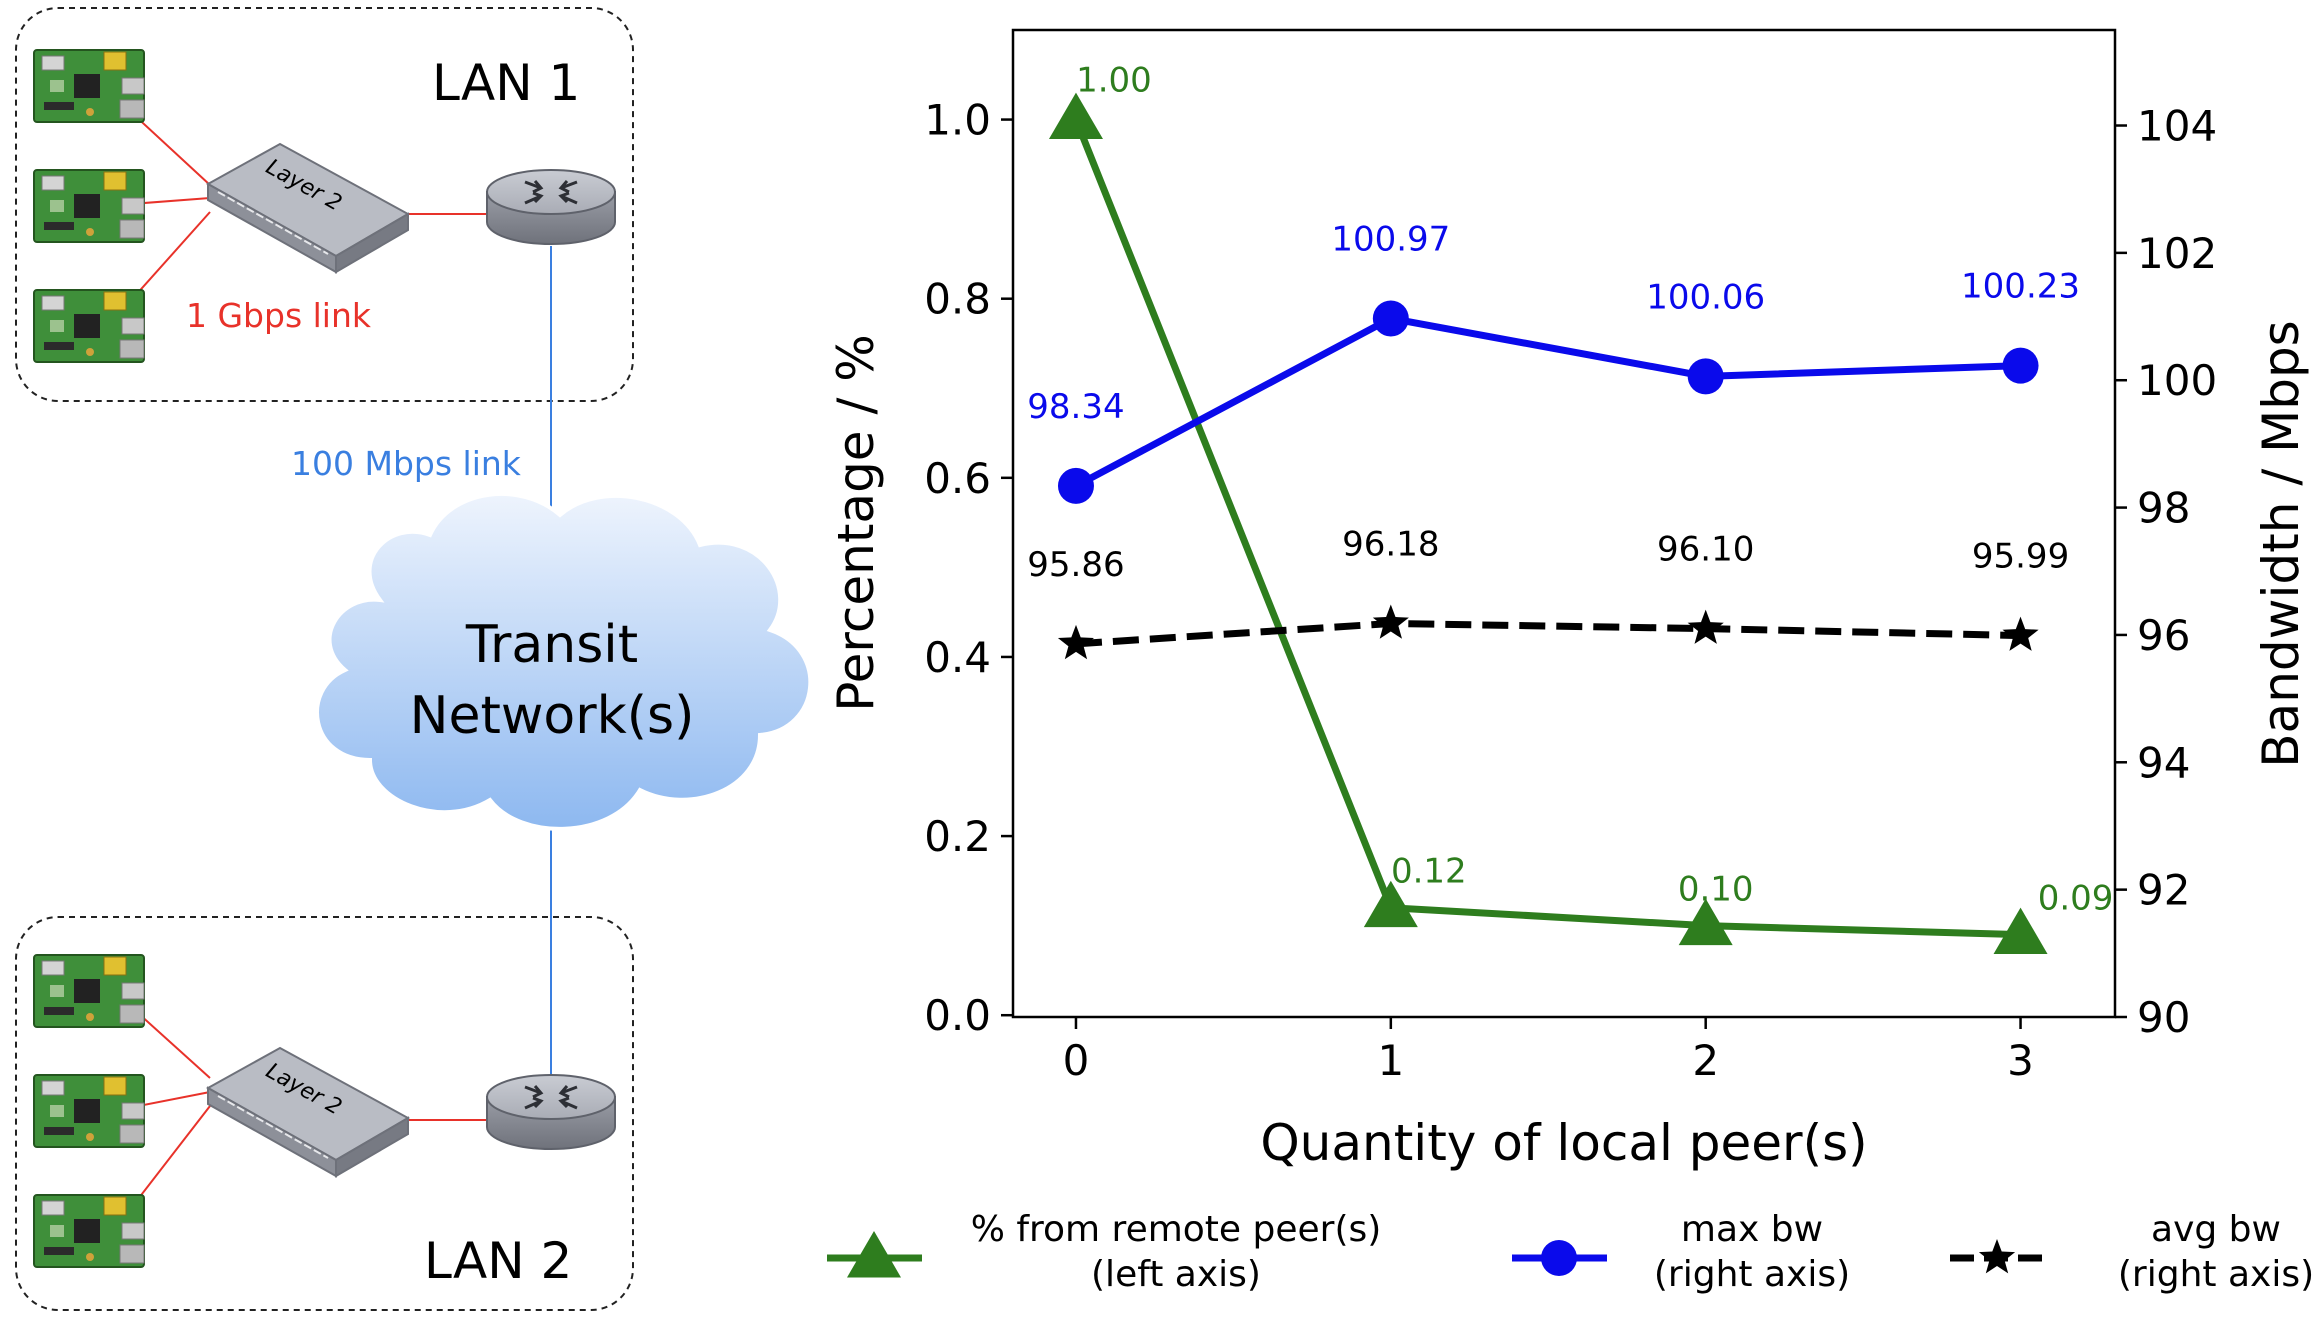  I want to click on series-1-data-label: 100.97, so click(1390, 239).